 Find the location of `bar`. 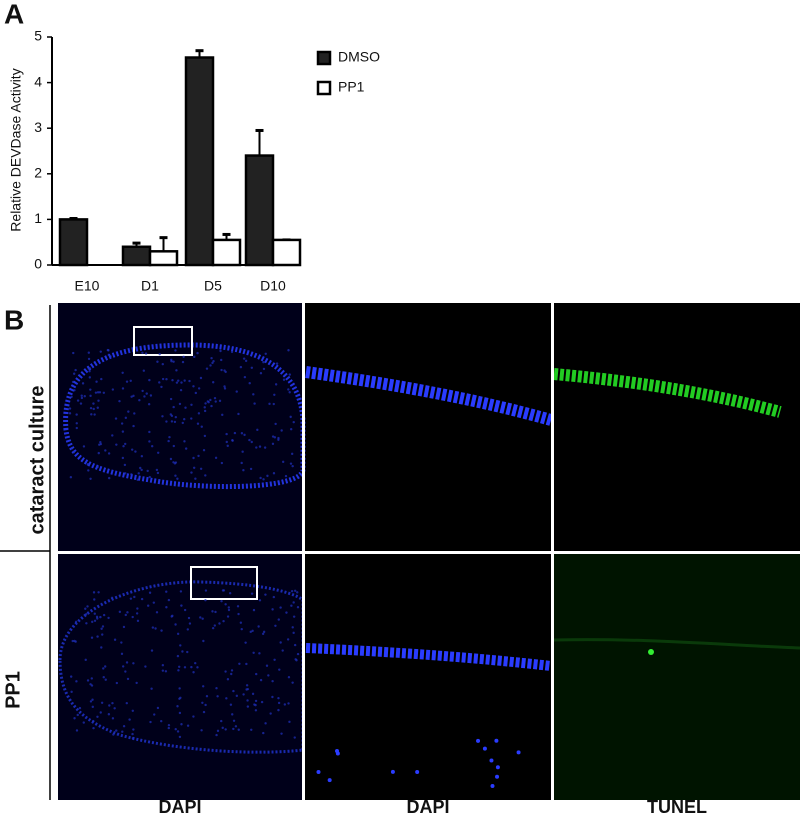

bar is located at coordinates (73, 242).